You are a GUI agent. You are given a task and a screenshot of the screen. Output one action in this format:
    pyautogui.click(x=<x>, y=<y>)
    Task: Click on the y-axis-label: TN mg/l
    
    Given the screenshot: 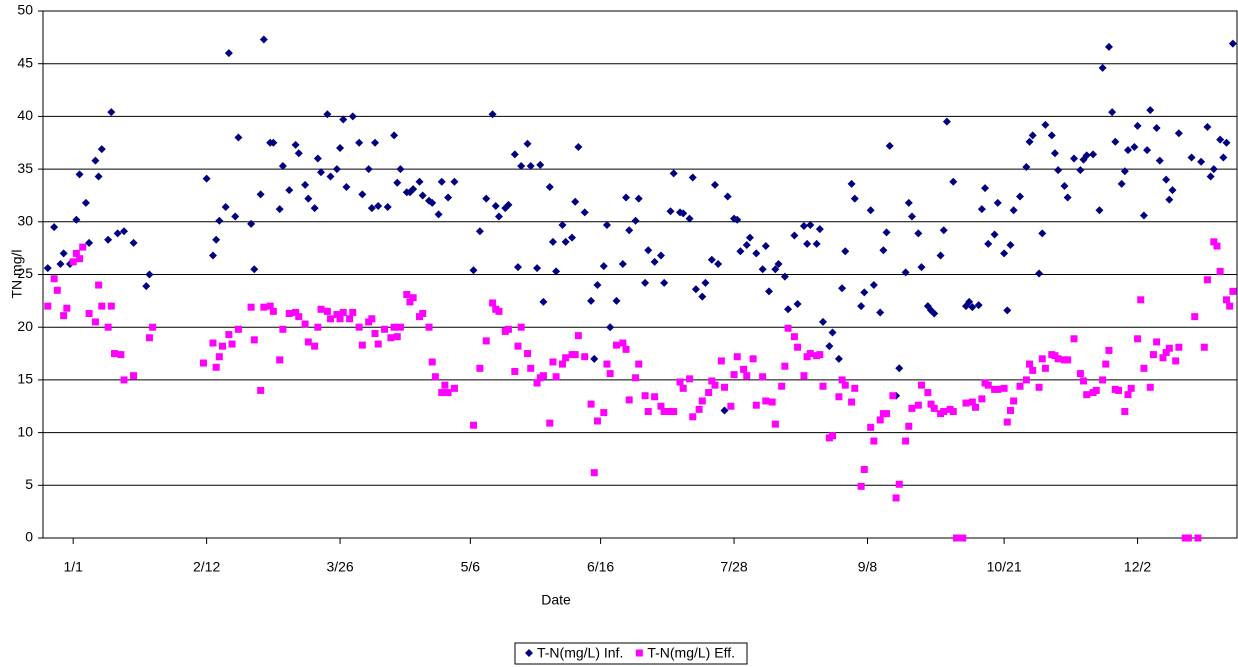 What is the action you would take?
    pyautogui.click(x=17, y=274)
    